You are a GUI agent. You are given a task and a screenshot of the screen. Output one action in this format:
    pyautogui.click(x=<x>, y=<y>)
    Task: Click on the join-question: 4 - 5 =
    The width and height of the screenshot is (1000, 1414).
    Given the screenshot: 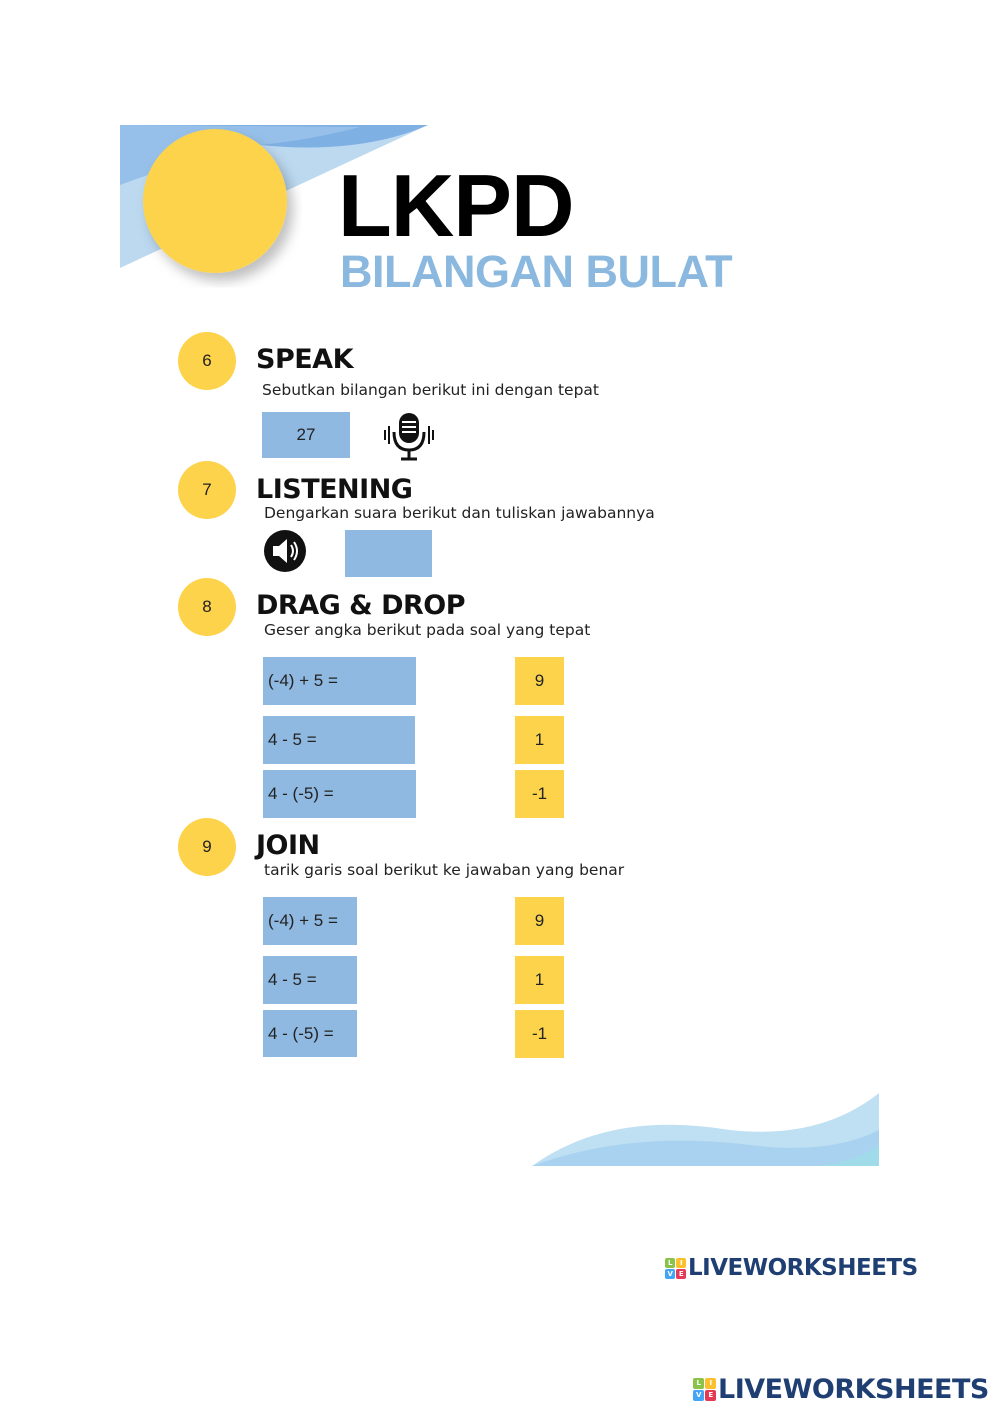 What is the action you would take?
    pyautogui.click(x=310, y=980)
    